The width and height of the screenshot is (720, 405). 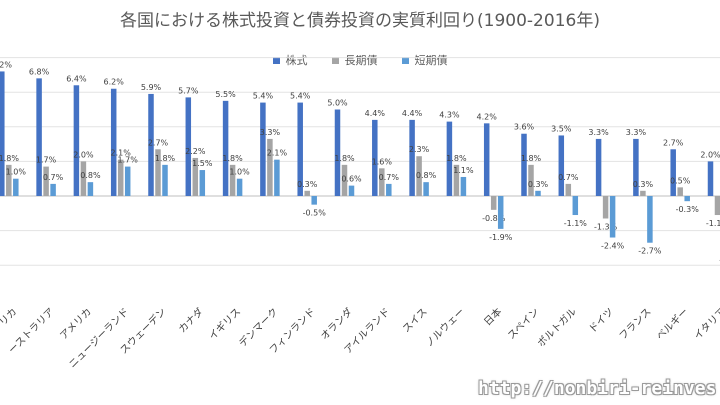 What do you see at coordinates (501, 237) in the screenshot?
I see `data-label: -1.9%` at bounding box center [501, 237].